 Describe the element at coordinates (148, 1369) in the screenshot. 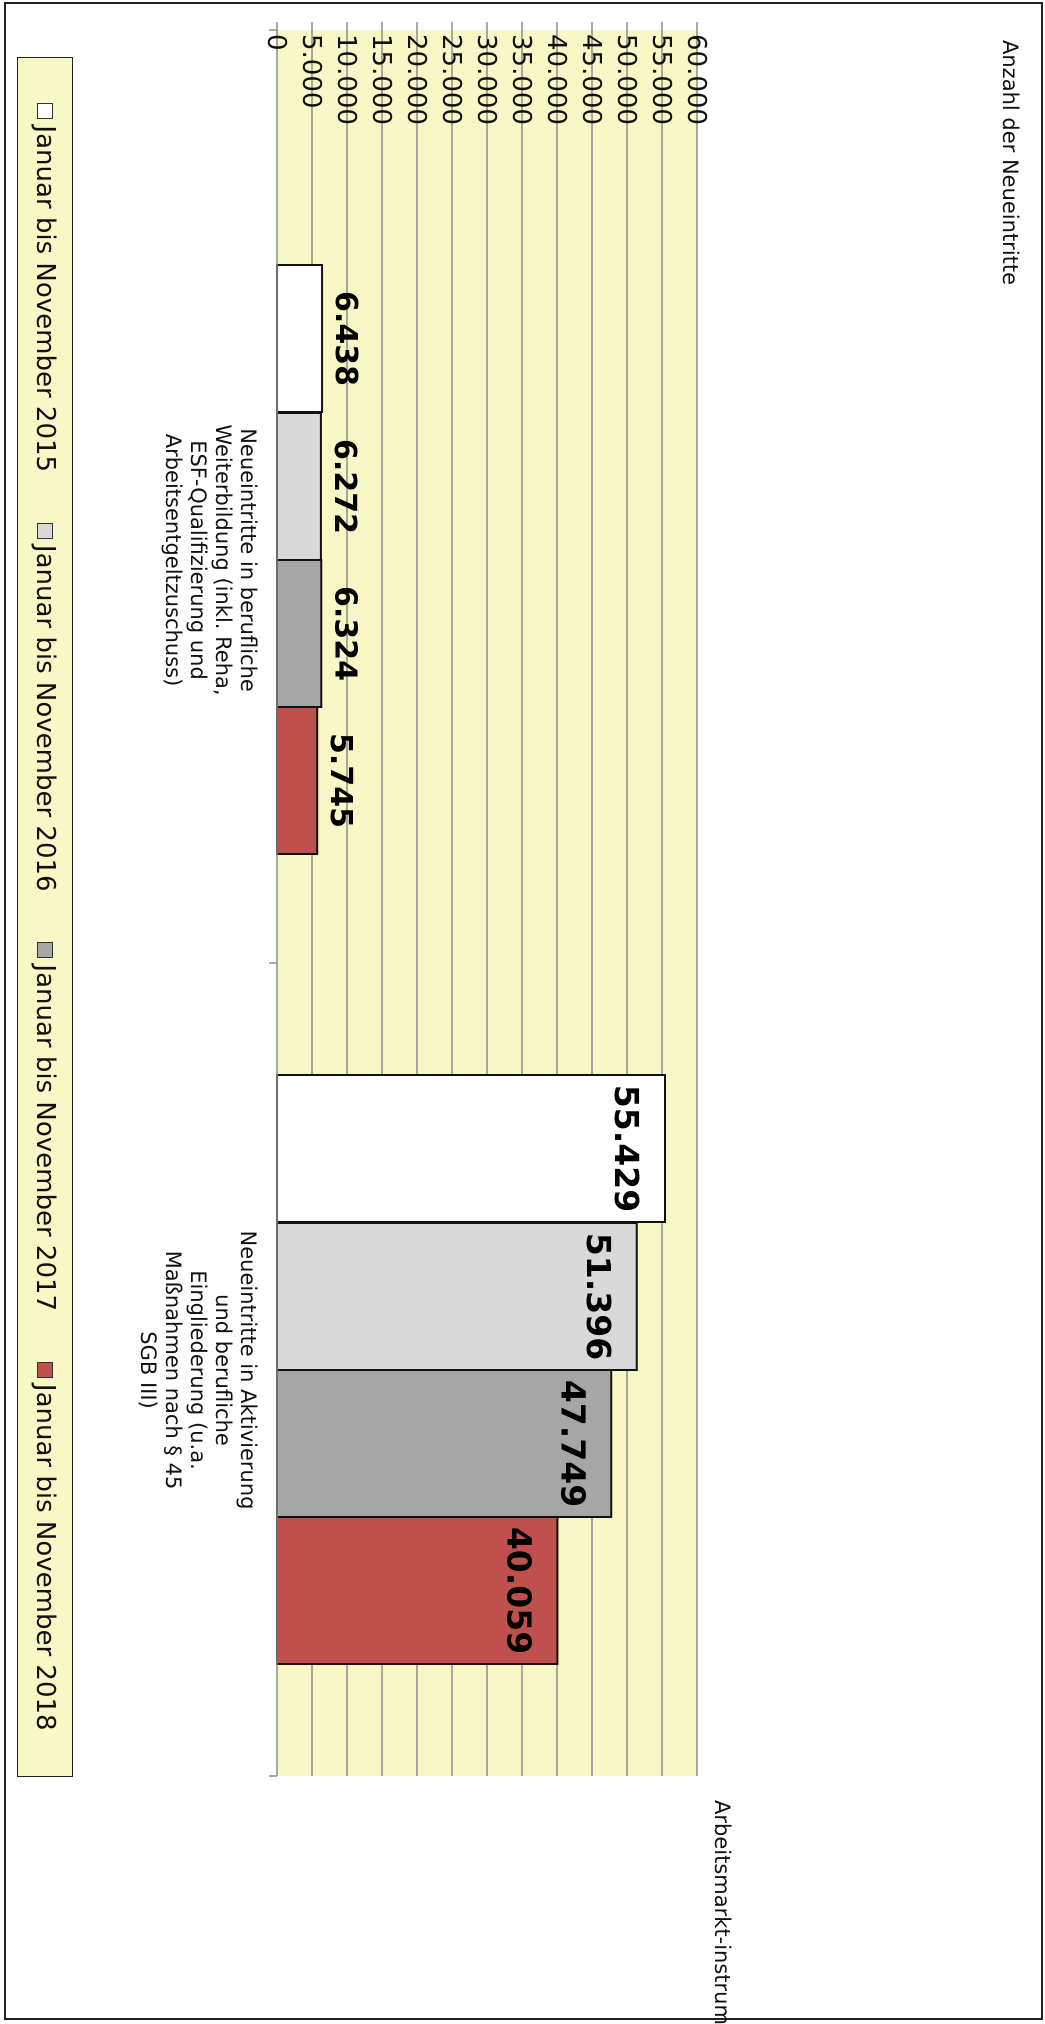

I see `category-label-line: SGB III)` at that location.